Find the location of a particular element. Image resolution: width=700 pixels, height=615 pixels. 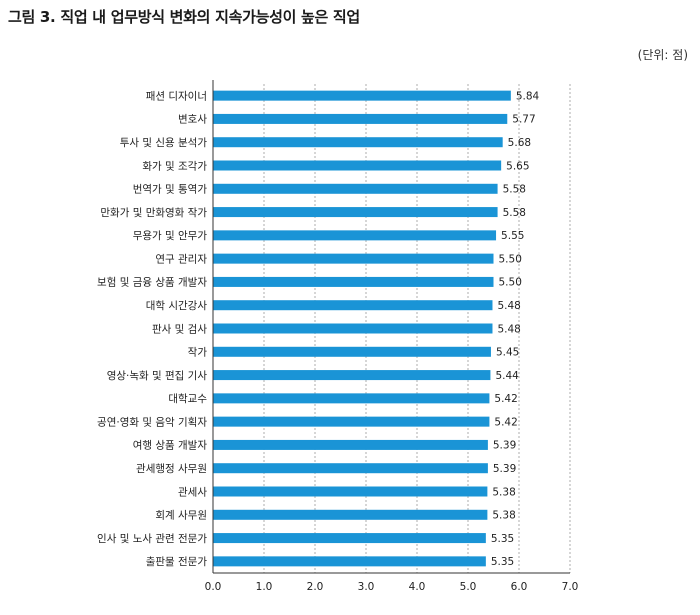

x-tick-label: 5.0 is located at coordinates (468, 587).